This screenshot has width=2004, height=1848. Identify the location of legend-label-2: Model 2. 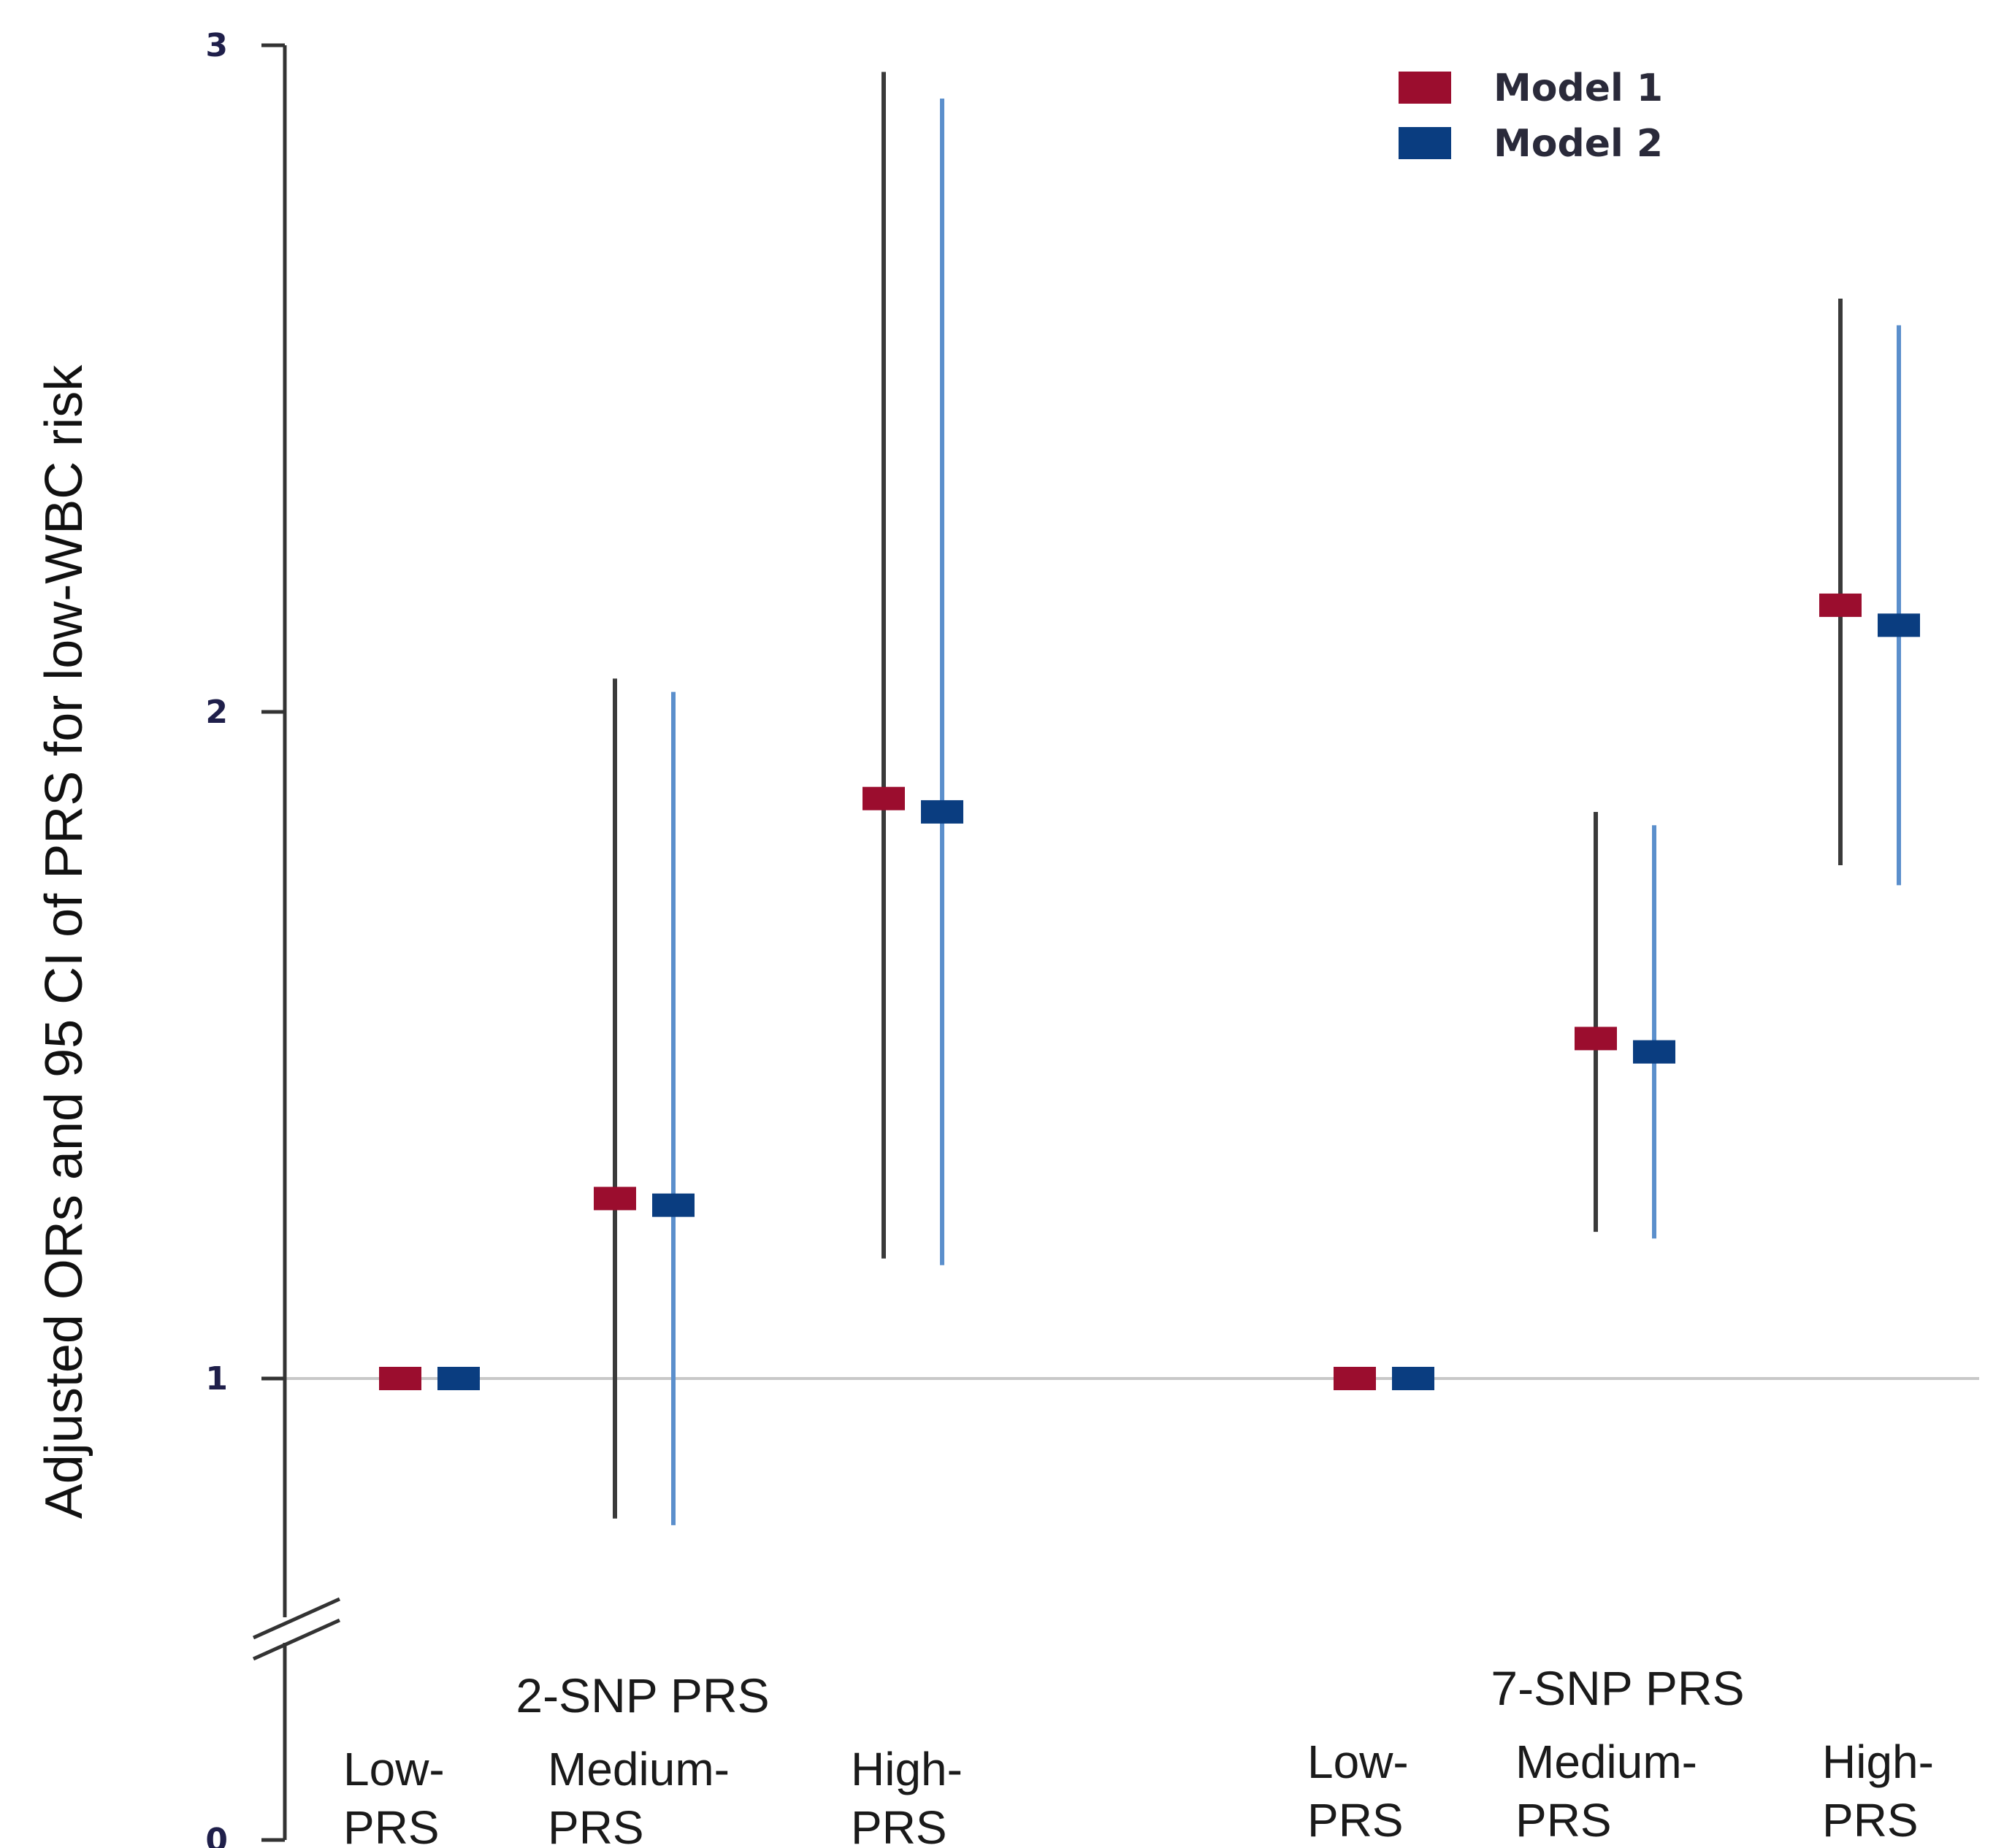
(1578, 144).